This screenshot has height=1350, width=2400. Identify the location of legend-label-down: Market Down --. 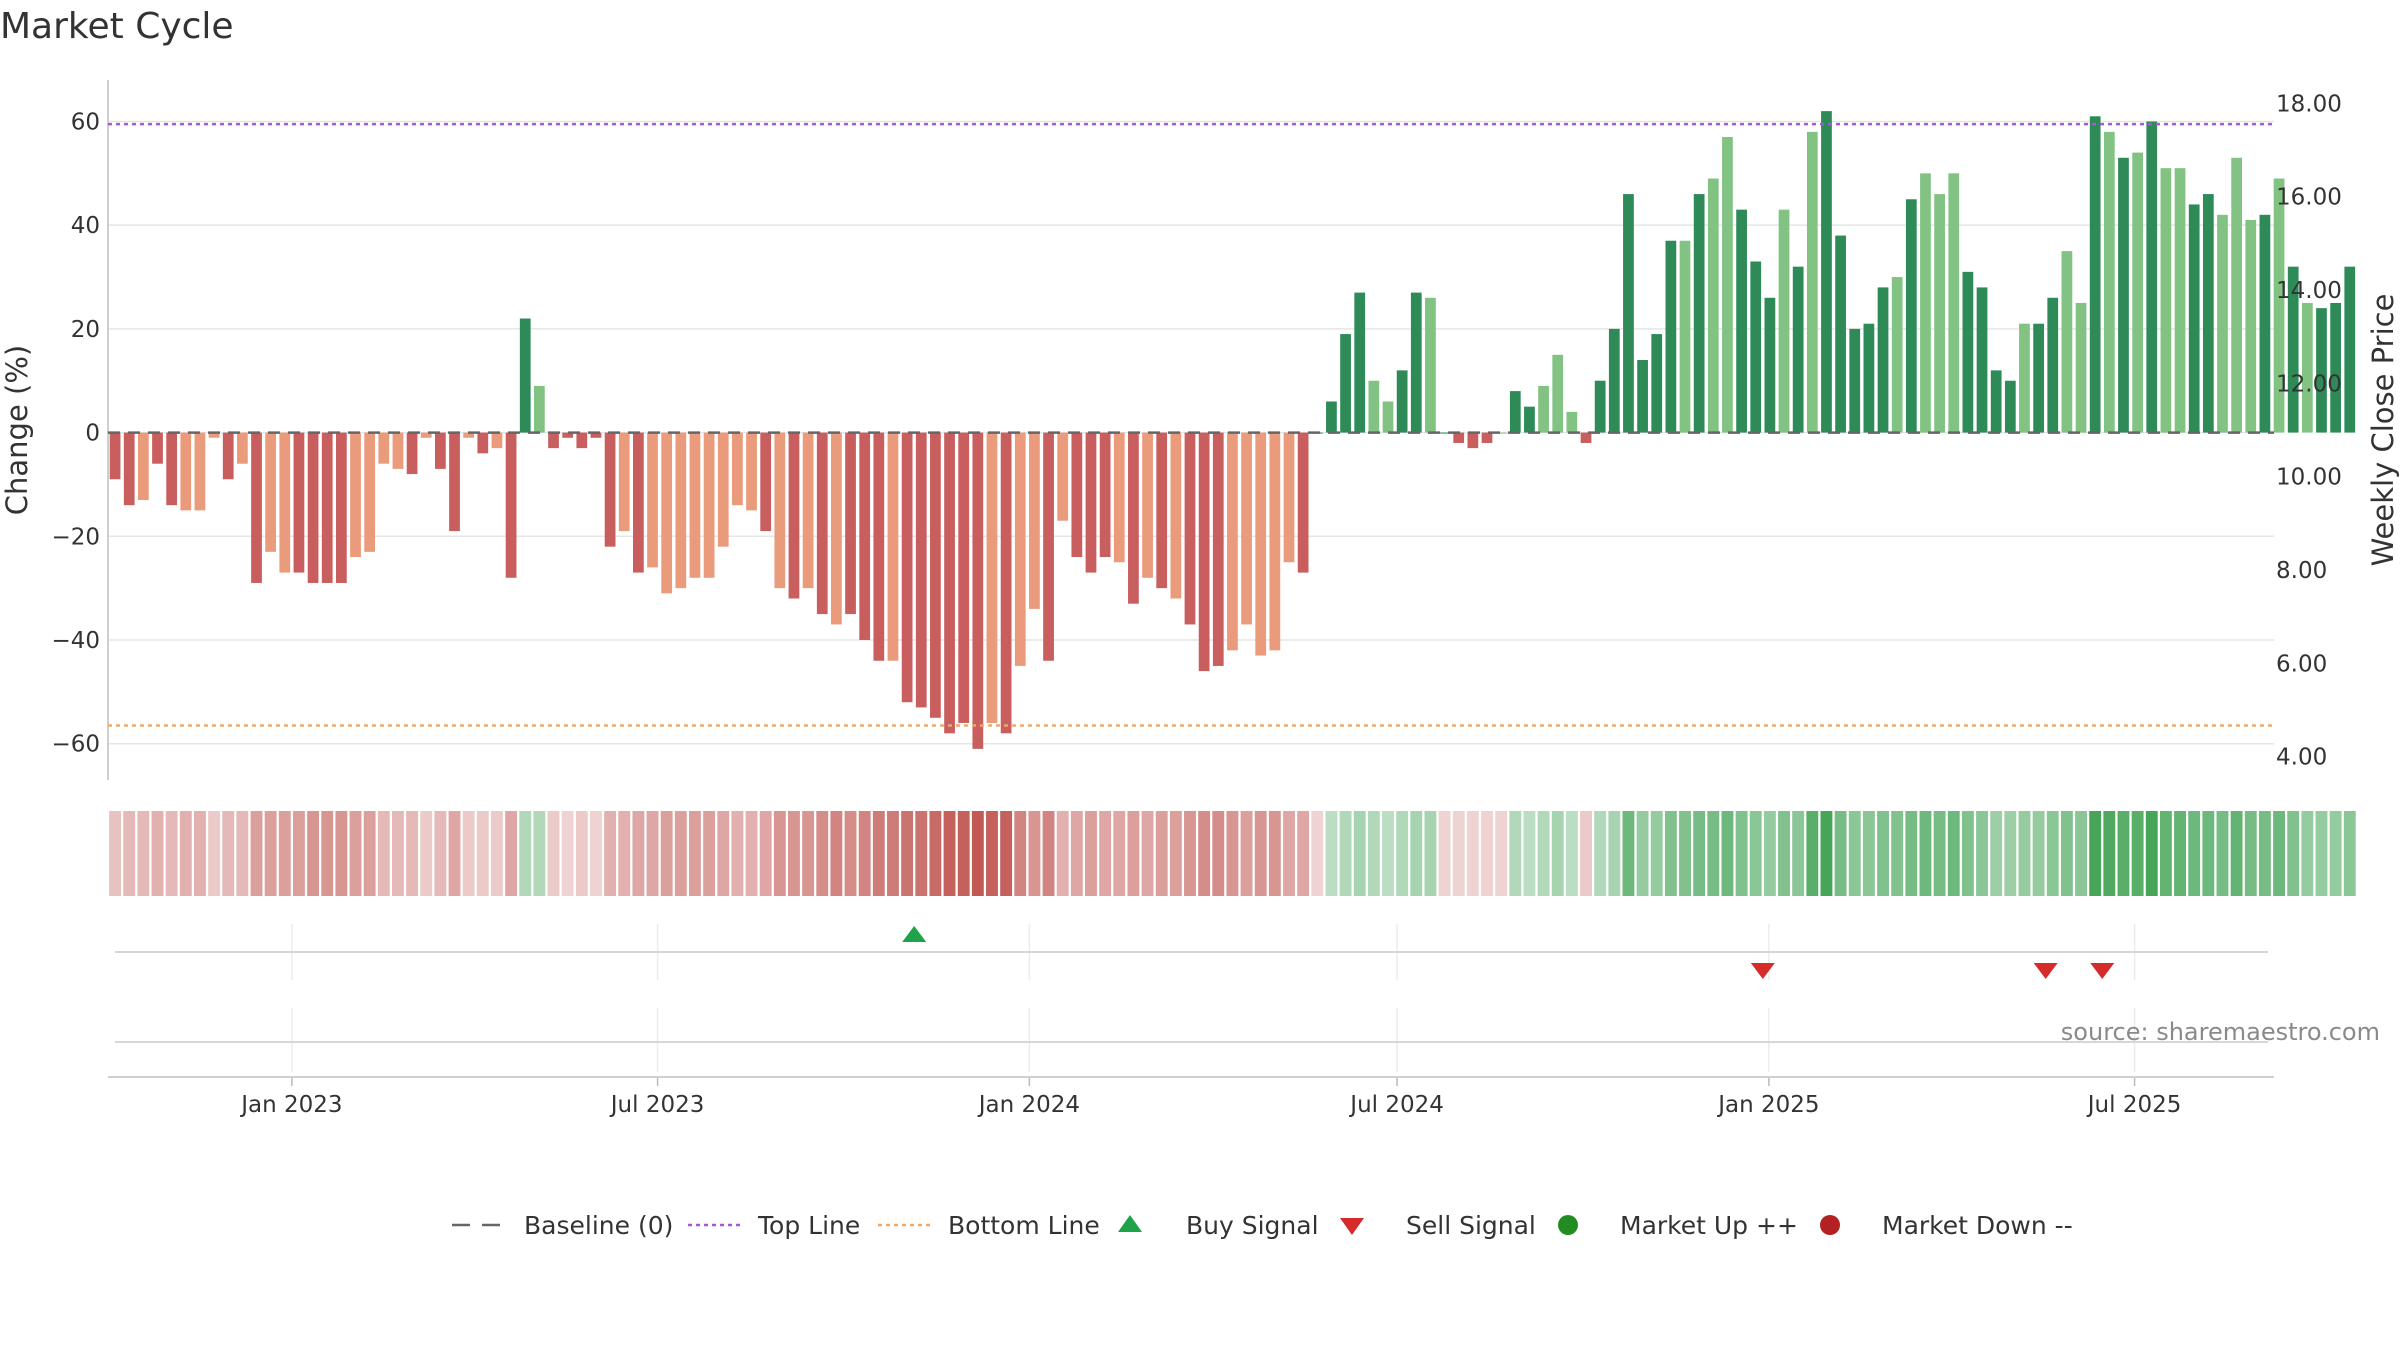
(1977, 1225).